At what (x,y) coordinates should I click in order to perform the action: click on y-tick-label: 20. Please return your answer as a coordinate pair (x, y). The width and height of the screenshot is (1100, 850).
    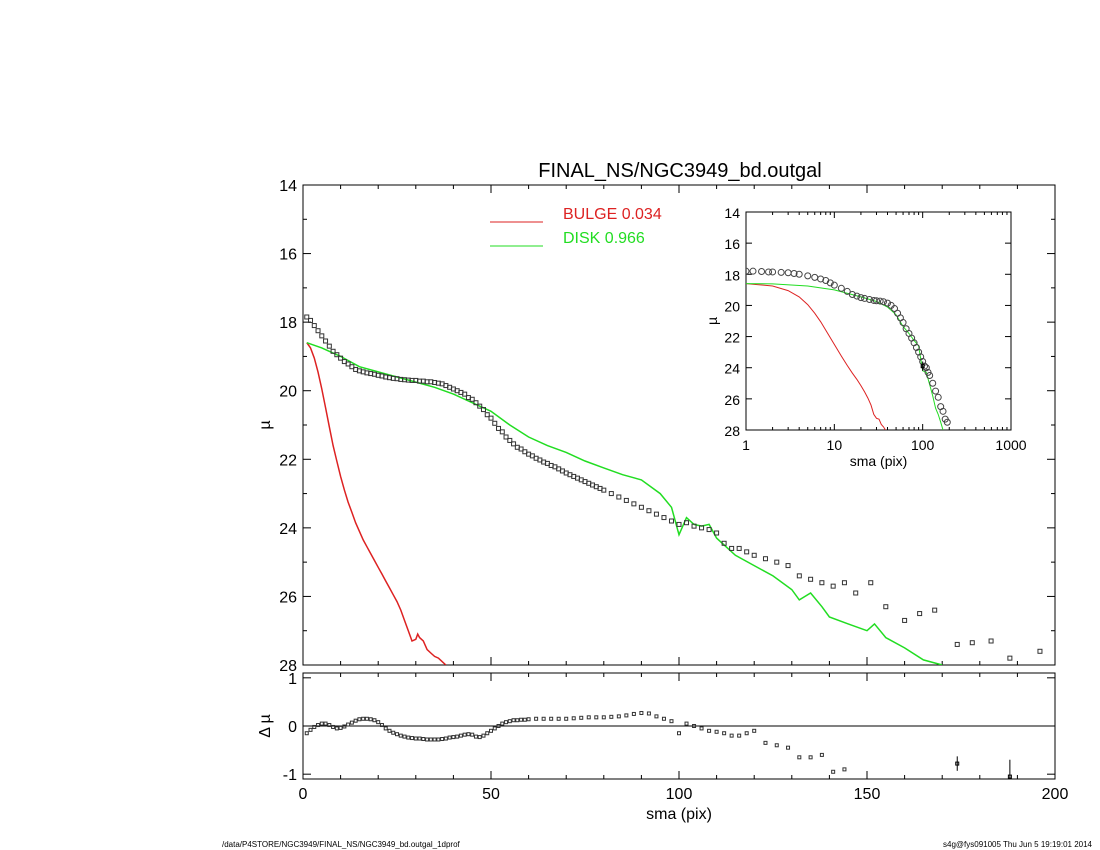
    Looking at the image, I should click on (288, 392).